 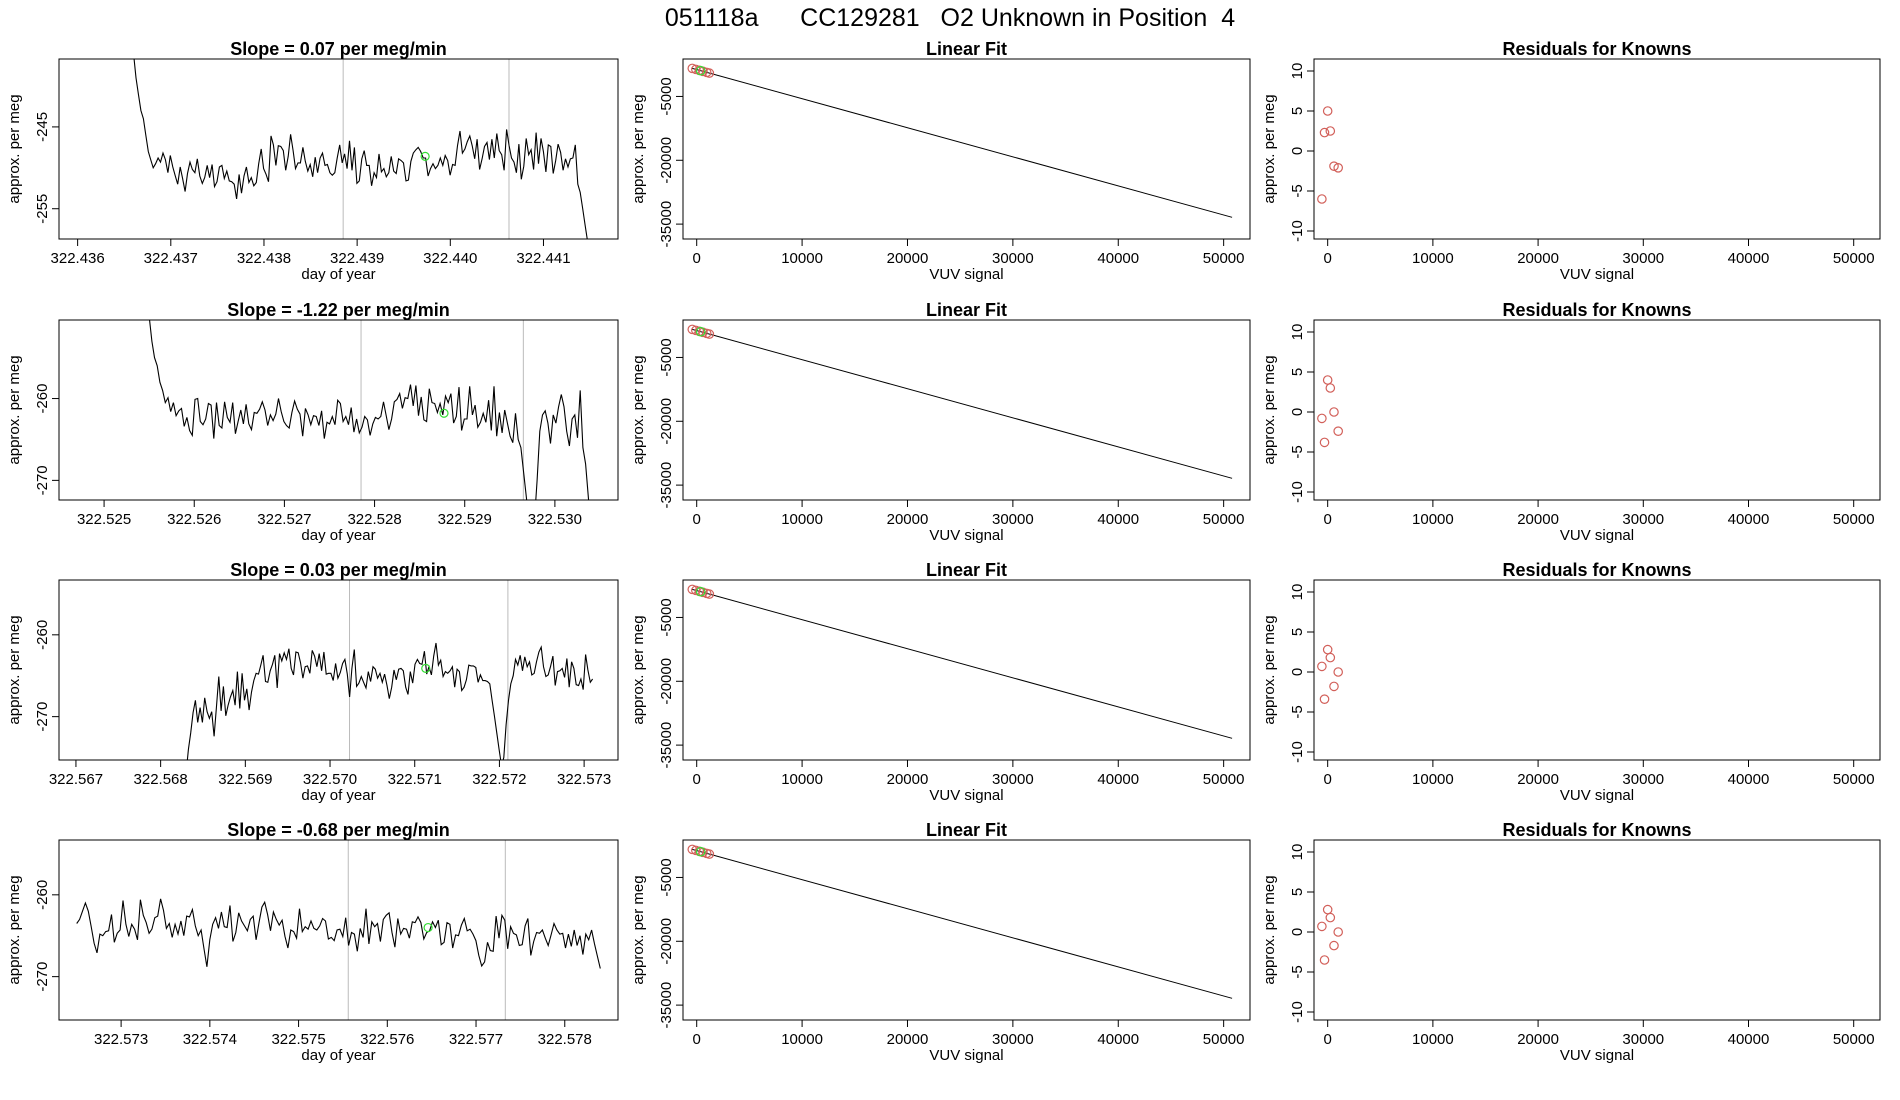 I want to click on x-tick-label: 322.568, so click(x=161, y=779).